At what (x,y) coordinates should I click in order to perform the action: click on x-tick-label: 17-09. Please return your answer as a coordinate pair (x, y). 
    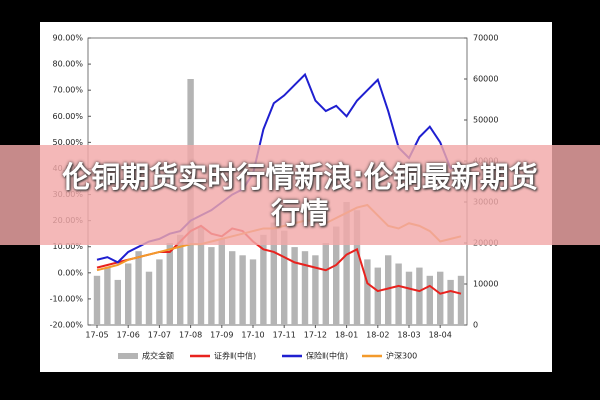
    Looking at the image, I should click on (221, 335).